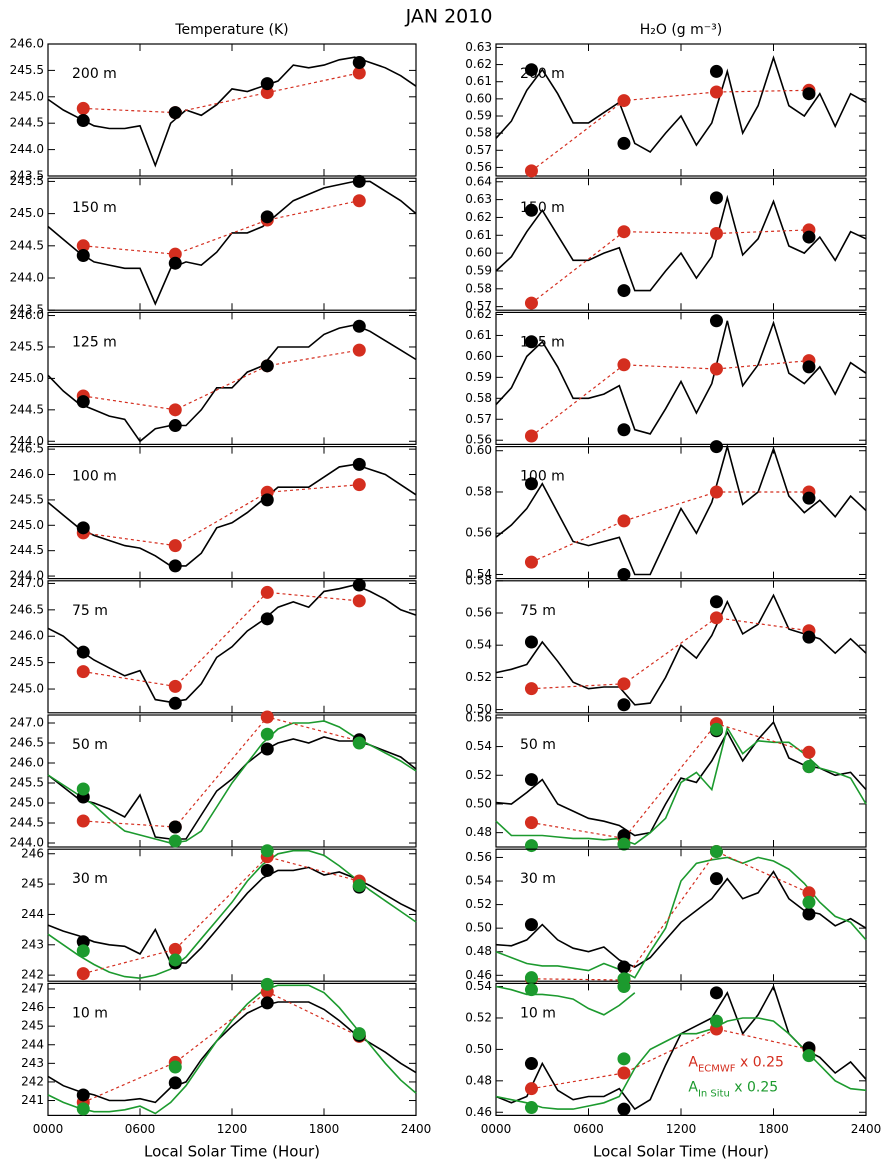 The image size is (889, 1165). I want to click on x-tick-label: 0600, so click(140, 1129).